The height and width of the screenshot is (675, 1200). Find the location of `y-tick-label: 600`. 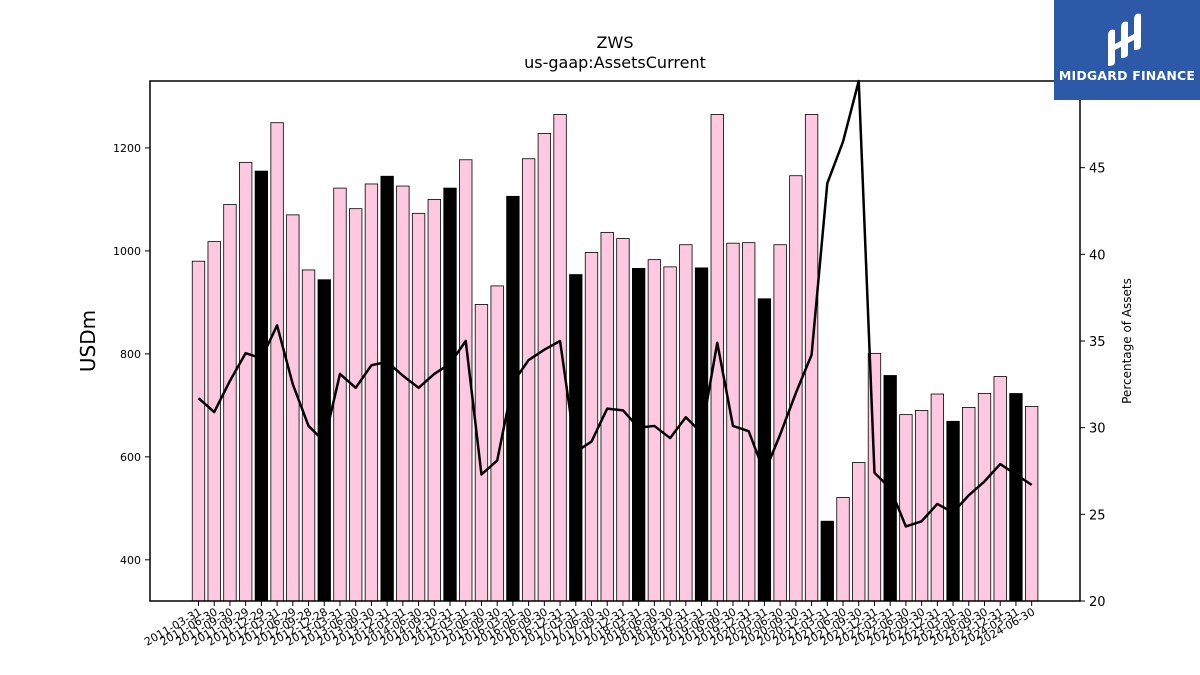

y-tick-label: 600 is located at coordinates (130, 457).